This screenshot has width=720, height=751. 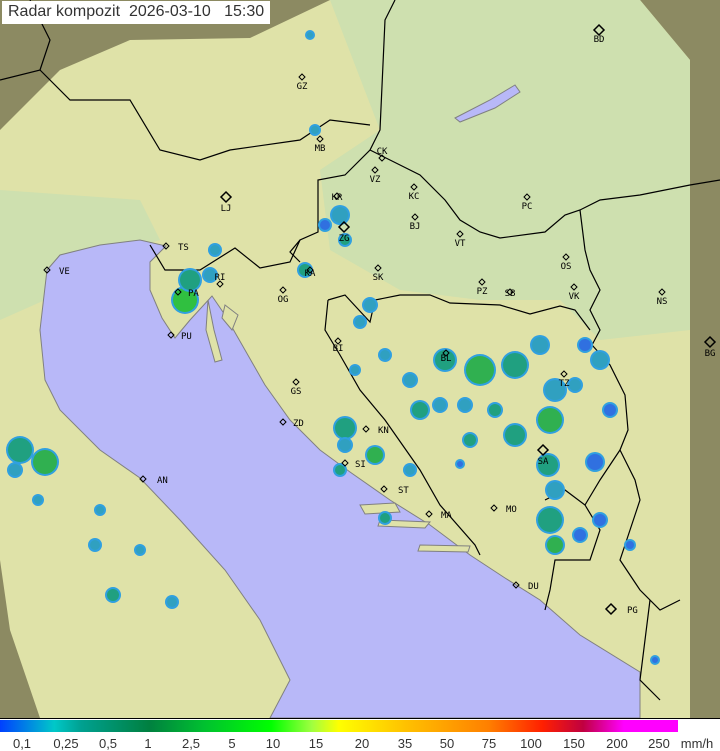 I want to click on legend-unit: mm/h, so click(x=697, y=743).